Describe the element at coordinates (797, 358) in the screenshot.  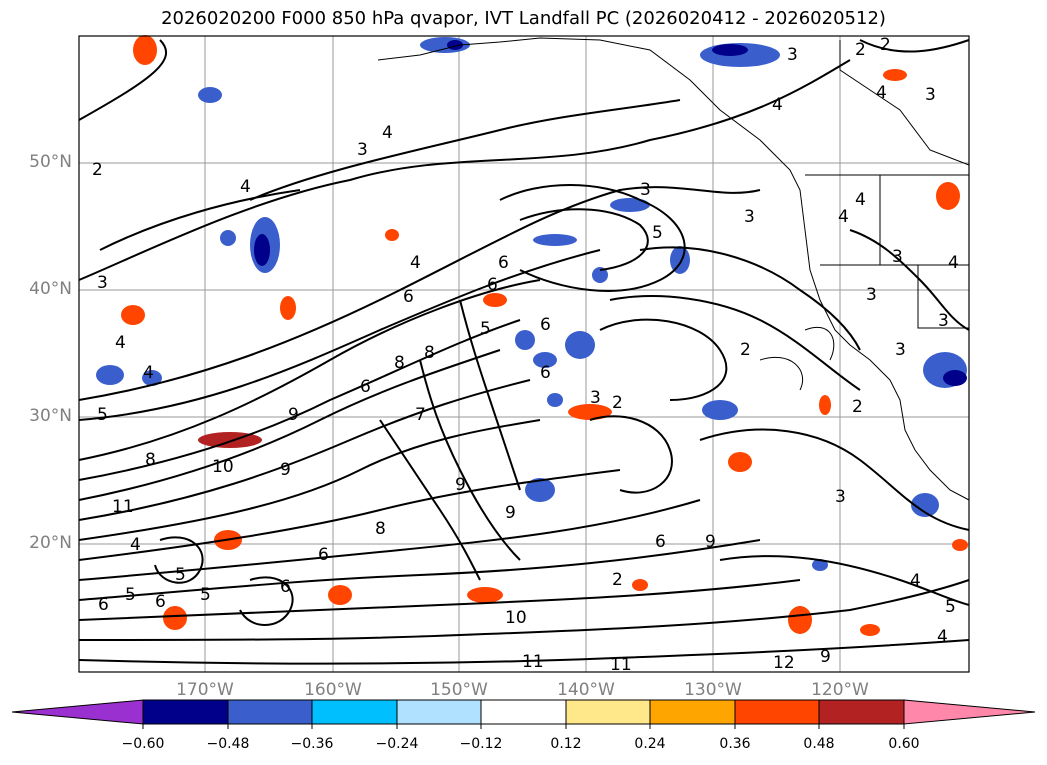
I see `anomaly-outlines` at that location.